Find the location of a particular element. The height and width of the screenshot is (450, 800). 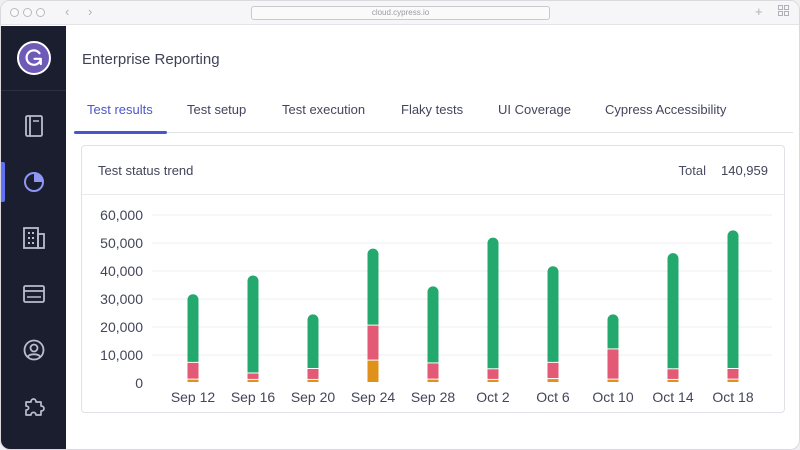

tab-test-results: Test results is located at coordinates (120, 118).